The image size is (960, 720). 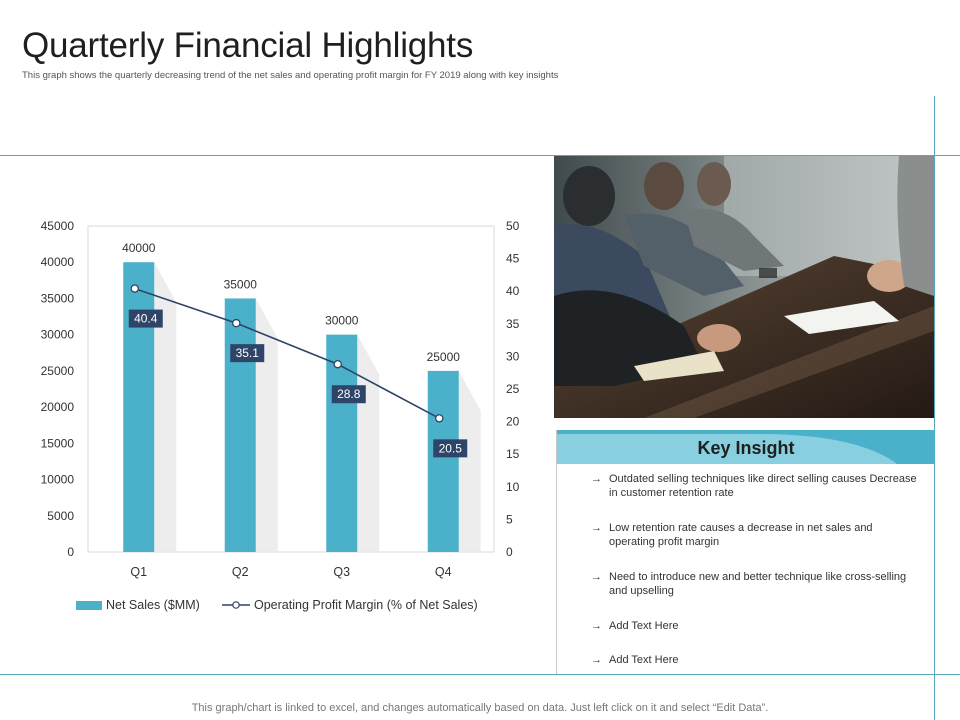 I want to click on page-title: Quarterly Financial Highlights, so click(x=248, y=45).